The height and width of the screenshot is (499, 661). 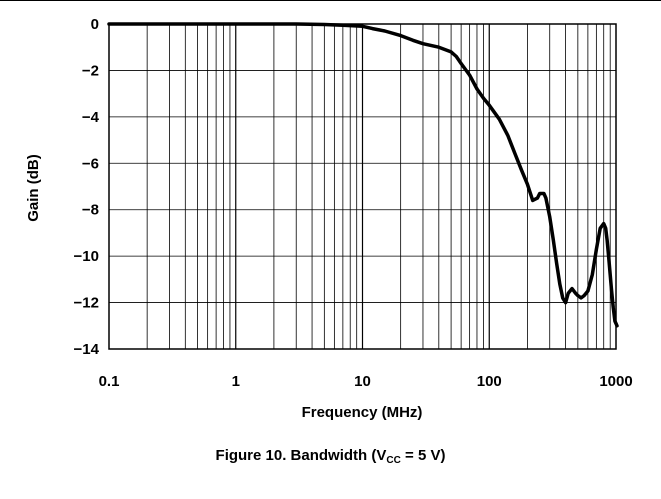 What do you see at coordinates (393, 460) in the screenshot?
I see `caption-subscript: CC` at bounding box center [393, 460].